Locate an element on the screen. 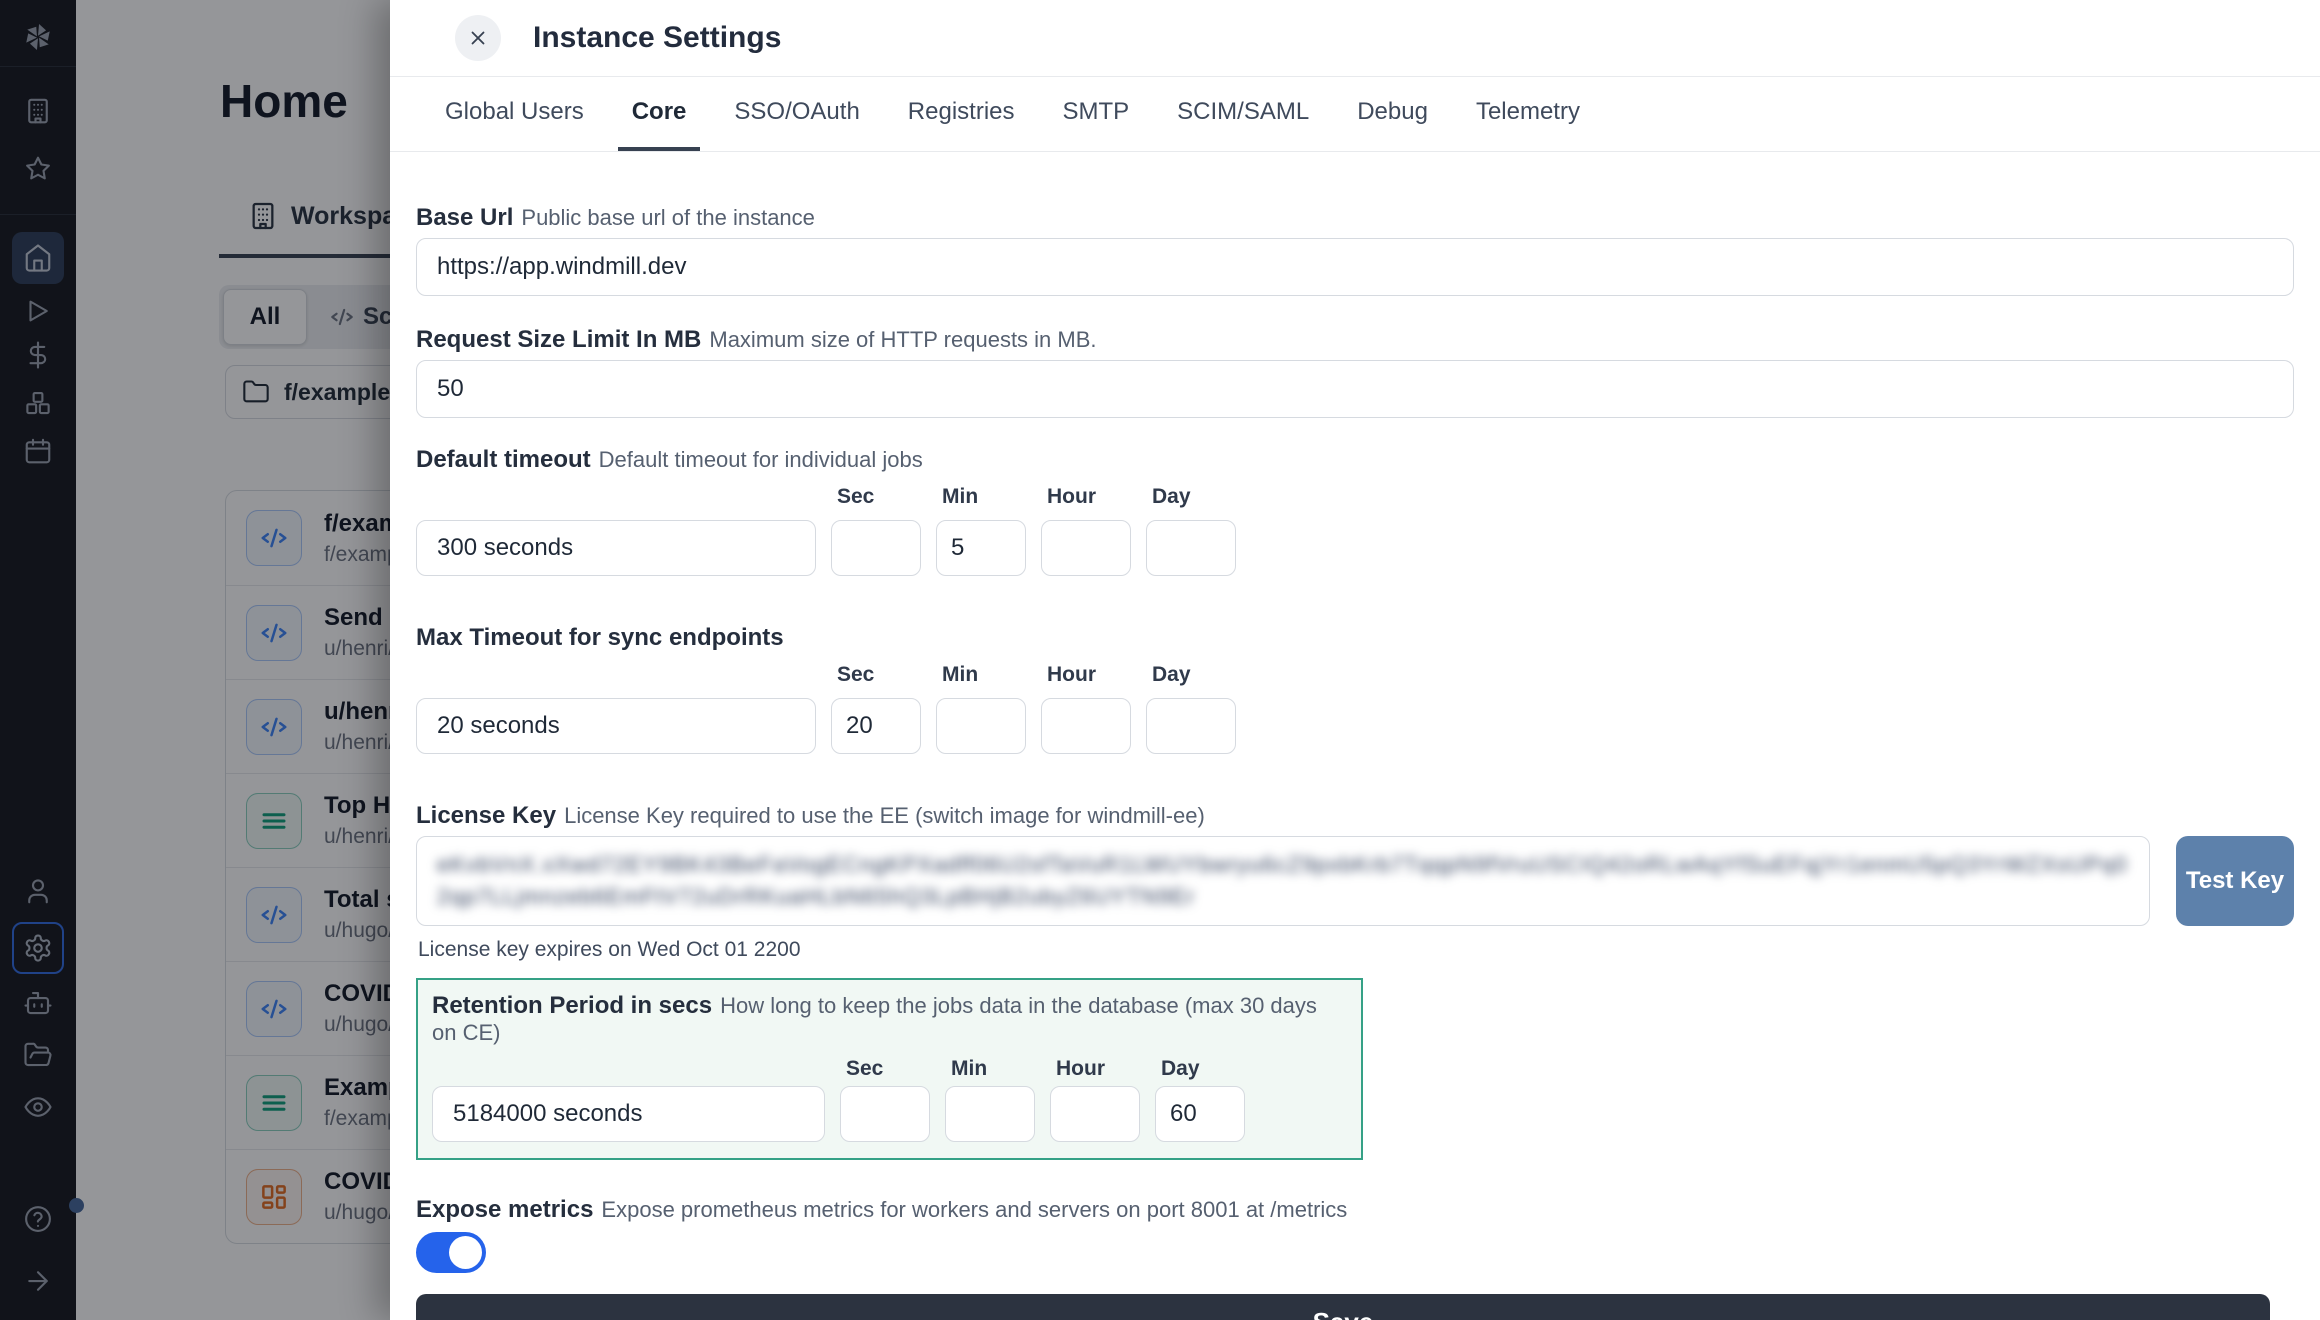 The height and width of the screenshot is (1320, 2320). list-item: f/exam f/examp is located at coordinates (435, 538).